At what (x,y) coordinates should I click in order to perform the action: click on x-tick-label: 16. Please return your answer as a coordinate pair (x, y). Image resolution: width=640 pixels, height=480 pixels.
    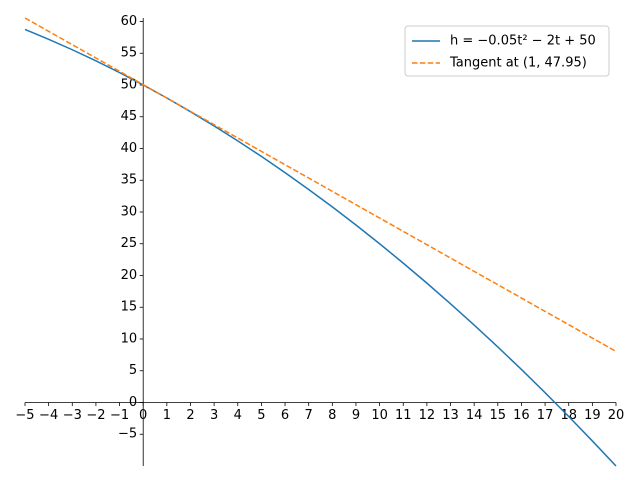
    Looking at the image, I should click on (521, 415).